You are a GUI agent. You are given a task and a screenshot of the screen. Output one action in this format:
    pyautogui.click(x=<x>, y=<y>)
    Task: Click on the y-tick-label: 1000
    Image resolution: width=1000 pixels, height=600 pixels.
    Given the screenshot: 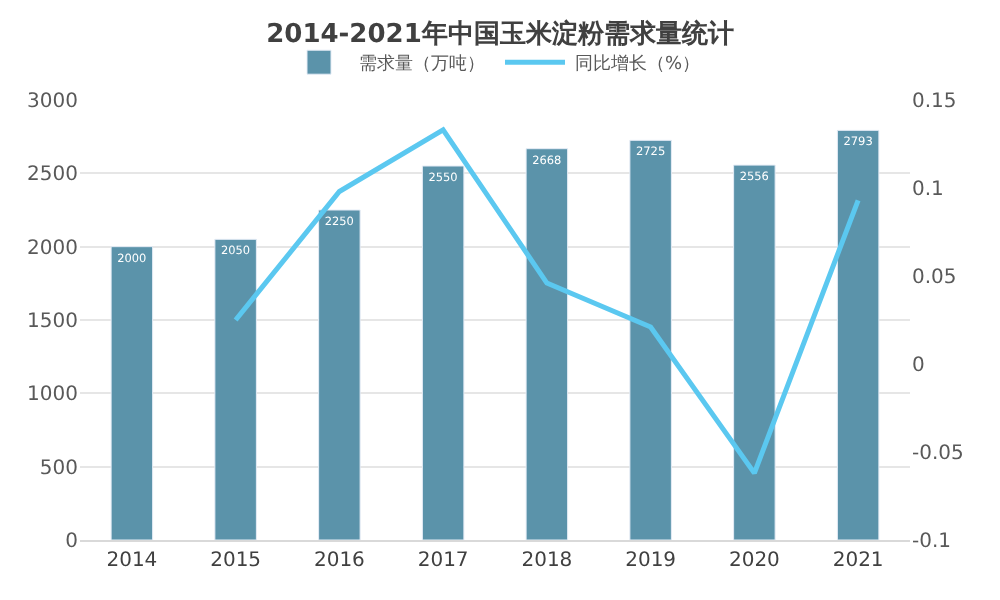 What is the action you would take?
    pyautogui.click(x=52, y=395)
    